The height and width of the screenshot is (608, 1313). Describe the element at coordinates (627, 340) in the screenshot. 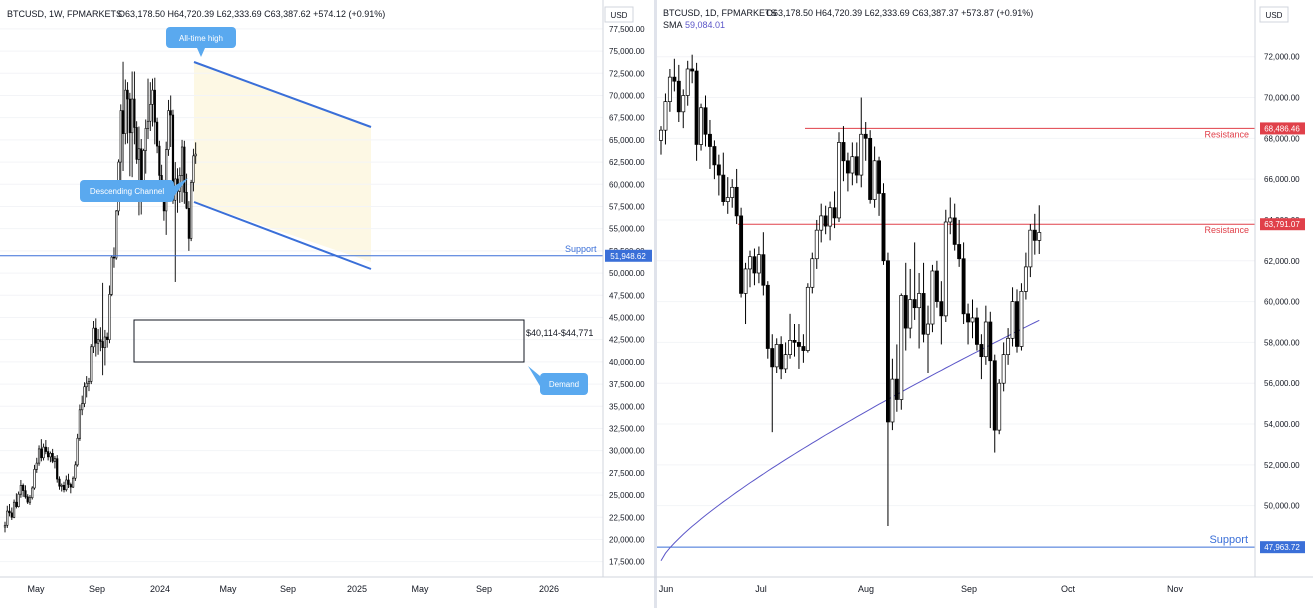

I see `weekly-y-tick-label: 42,500.00` at that location.